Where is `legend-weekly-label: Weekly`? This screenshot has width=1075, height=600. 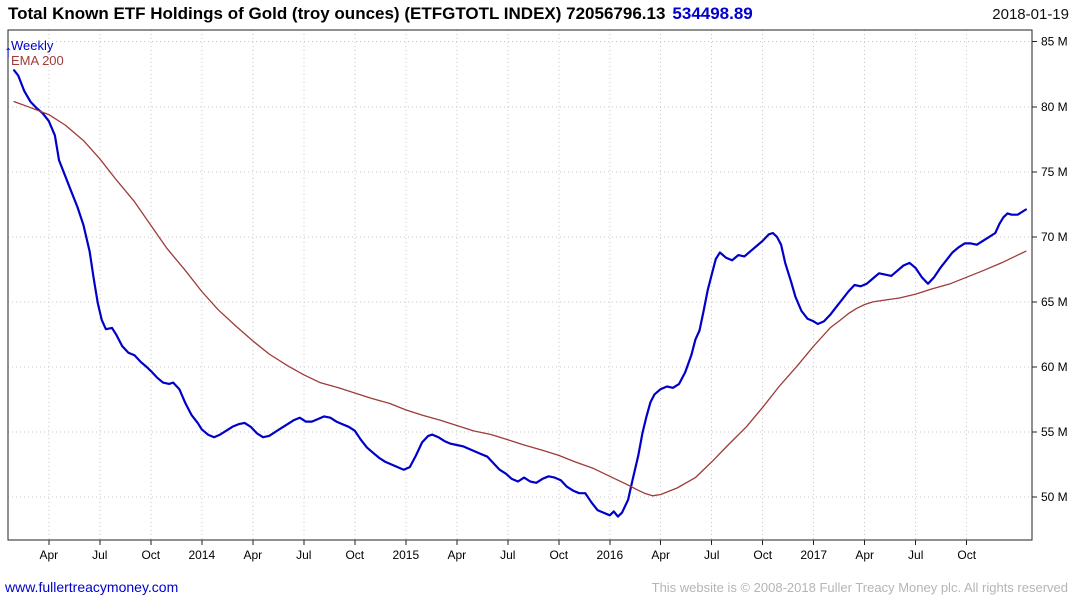
legend-weekly-label: Weekly is located at coordinates (32, 45).